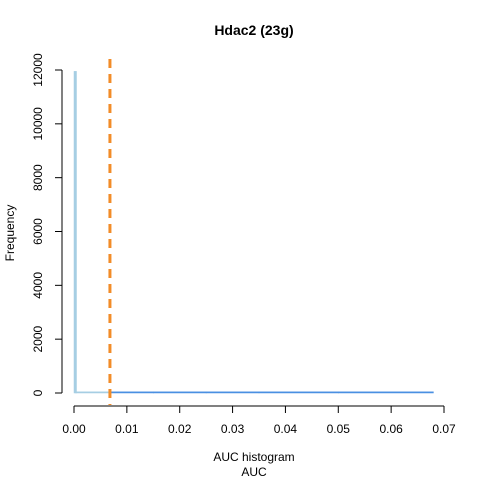  What do you see at coordinates (38, 177) in the screenshot?
I see `y-tick-label: 8000` at bounding box center [38, 177].